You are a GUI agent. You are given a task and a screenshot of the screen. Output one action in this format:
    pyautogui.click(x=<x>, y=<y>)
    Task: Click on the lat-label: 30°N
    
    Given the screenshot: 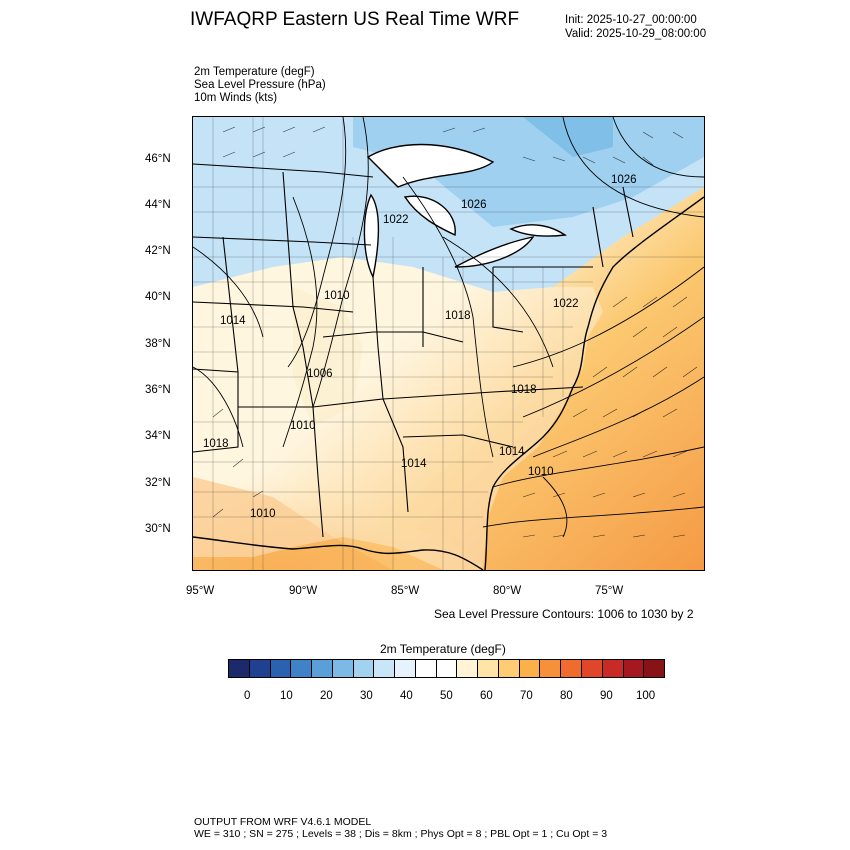 What is the action you would take?
    pyautogui.click(x=158, y=529)
    